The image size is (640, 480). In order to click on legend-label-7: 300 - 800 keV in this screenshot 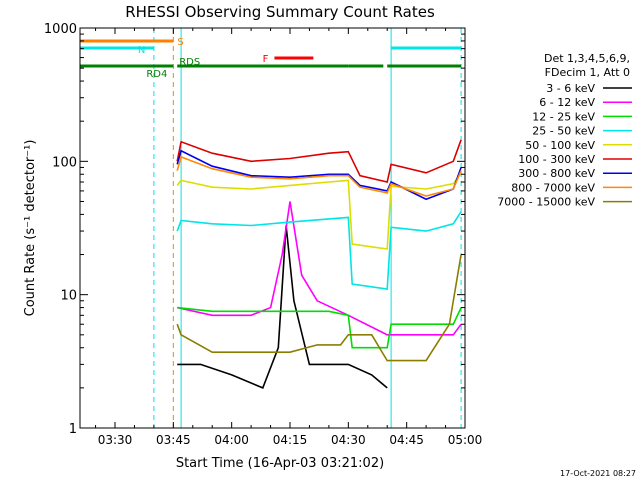, I will do `click(556, 173)`.